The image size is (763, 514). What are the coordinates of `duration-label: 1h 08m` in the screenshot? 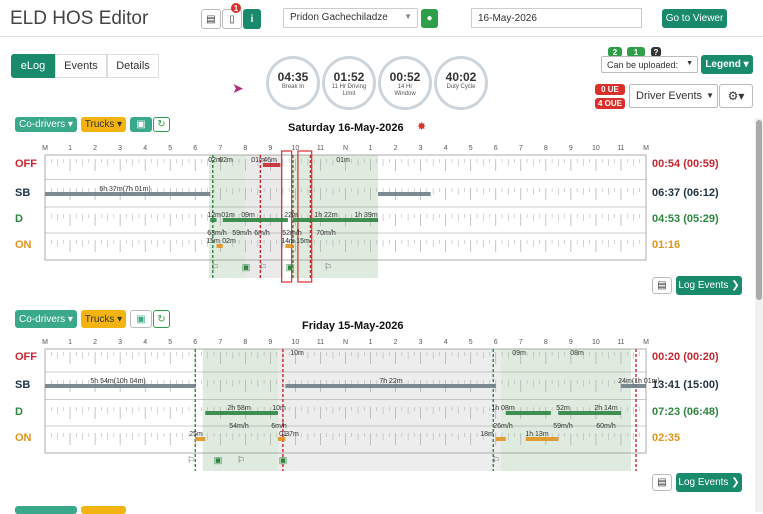 It's located at (503, 408).